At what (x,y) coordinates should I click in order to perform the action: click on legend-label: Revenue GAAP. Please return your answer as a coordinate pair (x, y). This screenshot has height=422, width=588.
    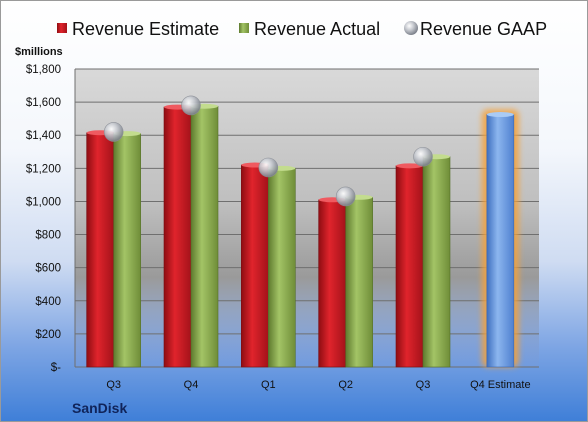
    Looking at the image, I should click on (483, 29).